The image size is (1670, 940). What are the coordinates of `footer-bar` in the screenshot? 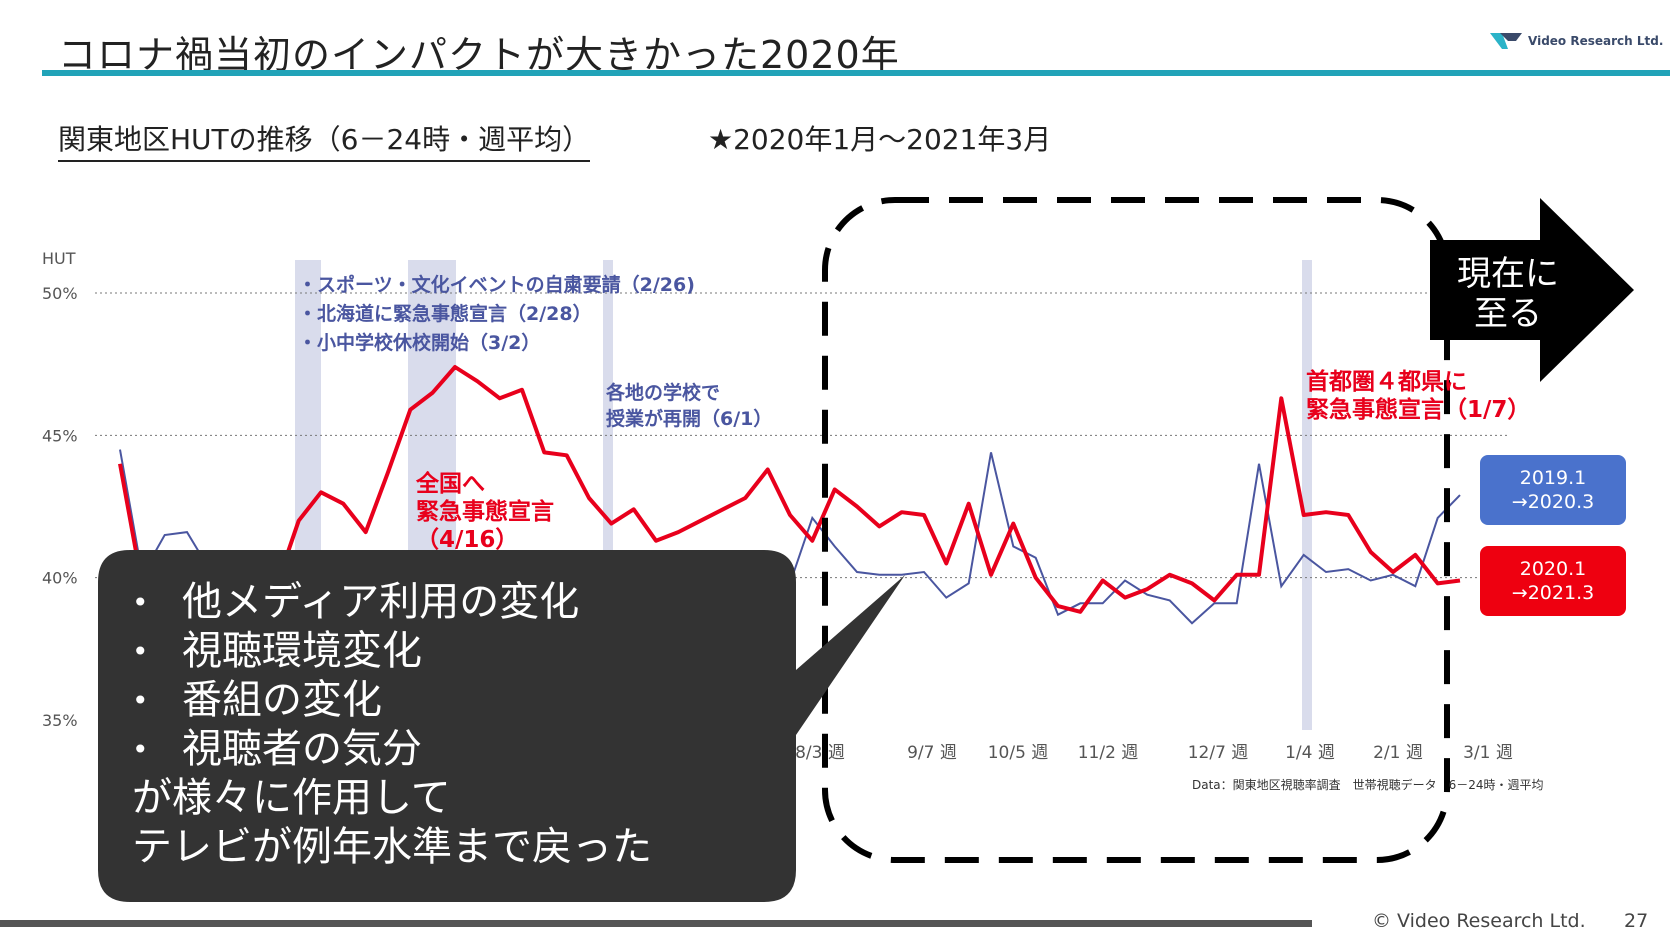 It's located at (656, 923).